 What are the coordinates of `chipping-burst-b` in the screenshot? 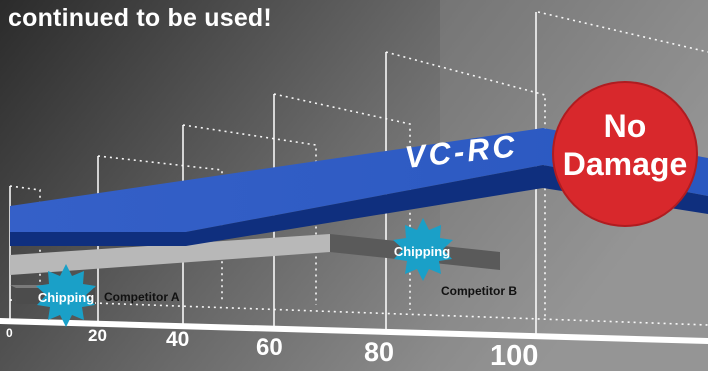 It's located at (423, 249).